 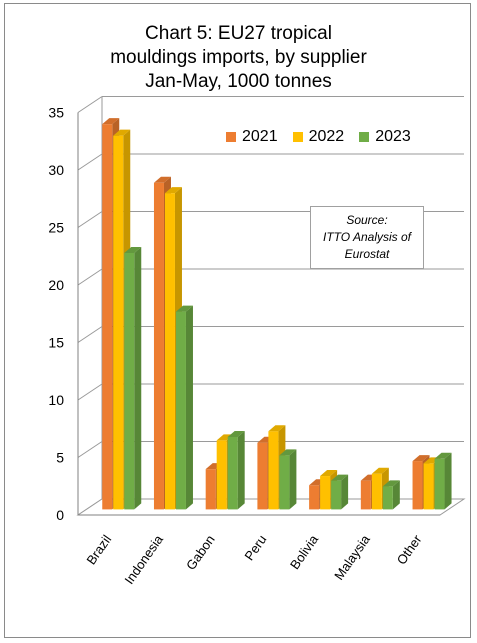 What do you see at coordinates (376, 491) in the screenshot?
I see `bar-malaysia-2022` at bounding box center [376, 491].